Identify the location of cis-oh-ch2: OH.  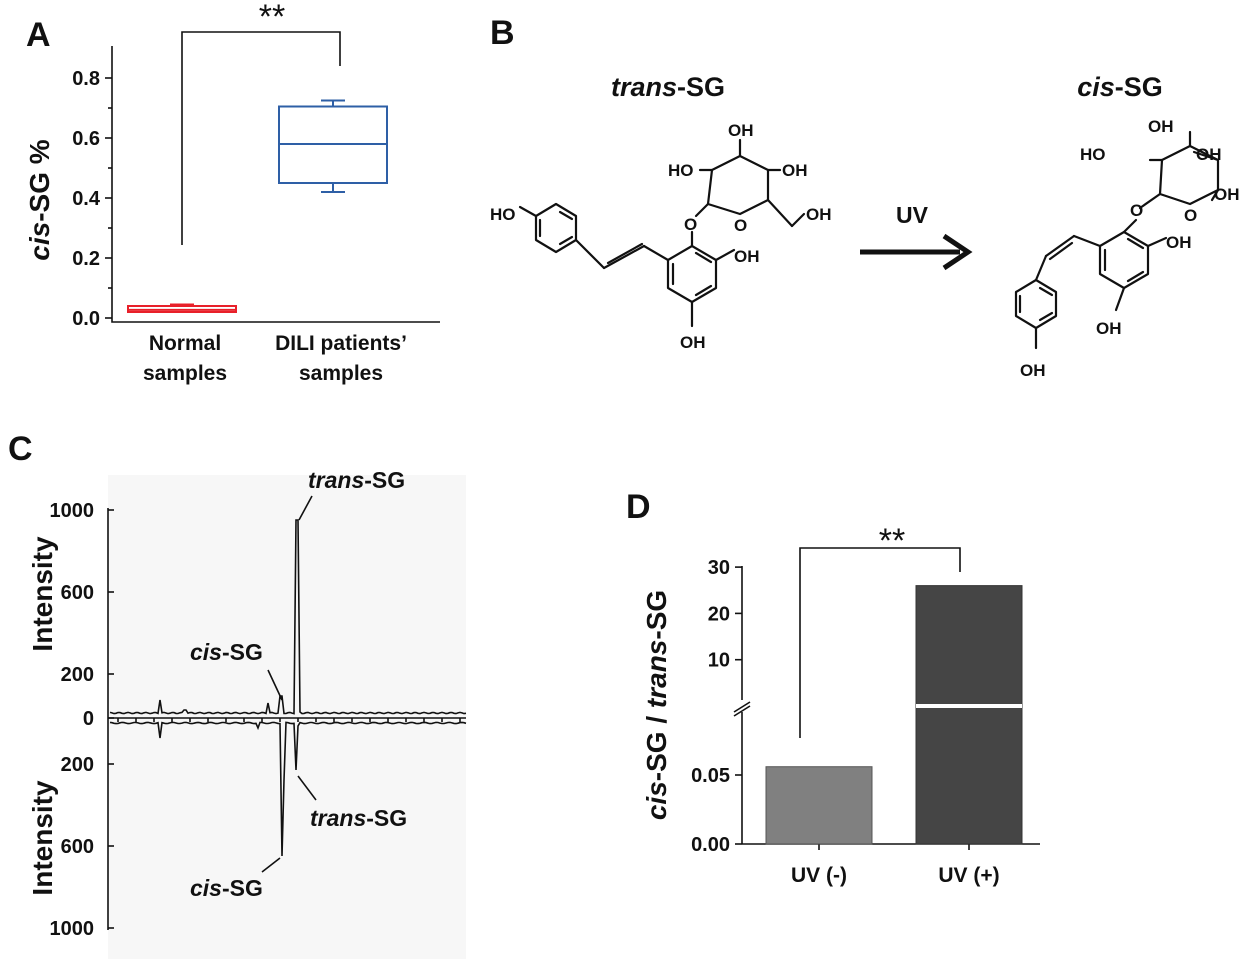
(1227, 194).